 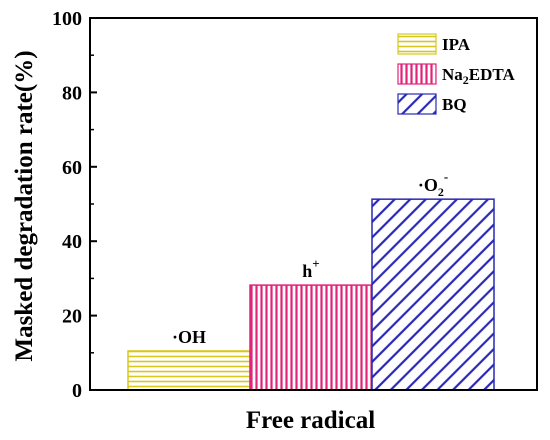 What do you see at coordinates (446, 176) in the screenshot?
I see `bar-annotation-superscript: -` at bounding box center [446, 176].